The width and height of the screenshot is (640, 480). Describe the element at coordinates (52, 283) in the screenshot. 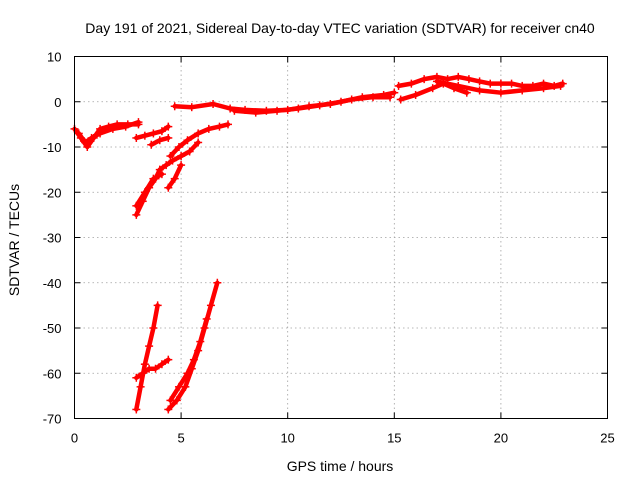

I see `y-tick-label: -40` at that location.